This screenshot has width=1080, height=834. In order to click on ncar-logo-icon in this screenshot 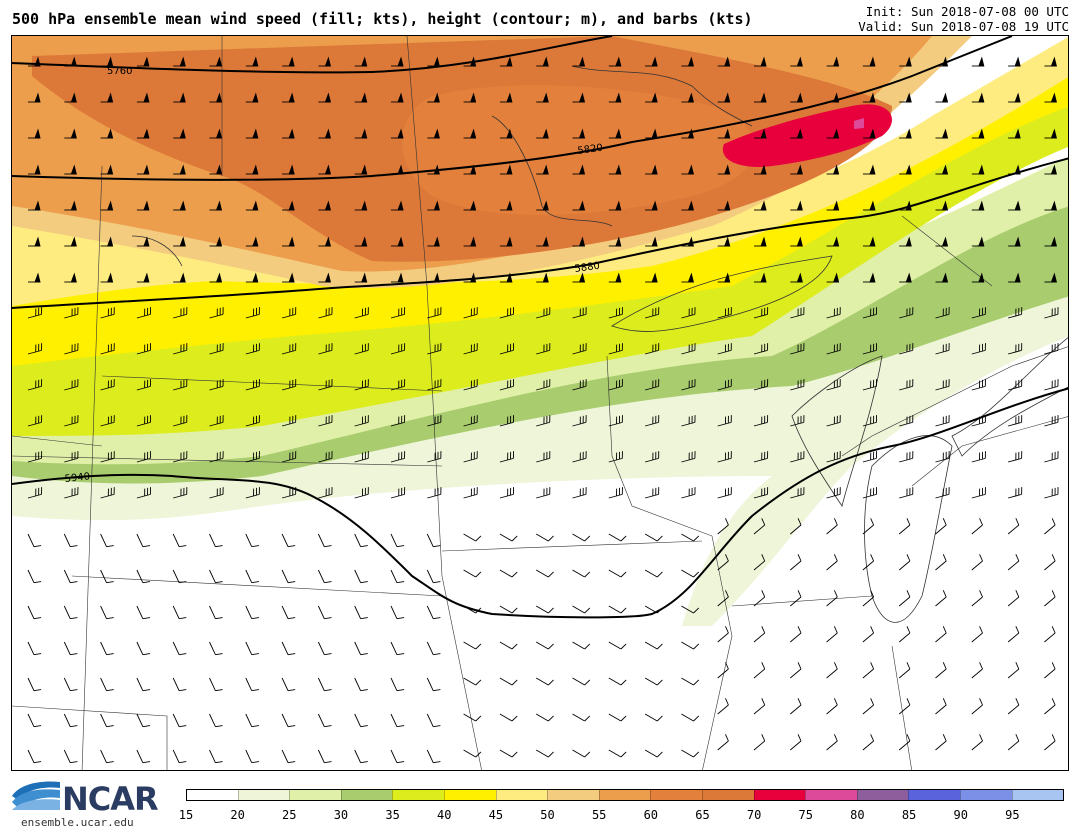, I will do `click(36, 795)`.